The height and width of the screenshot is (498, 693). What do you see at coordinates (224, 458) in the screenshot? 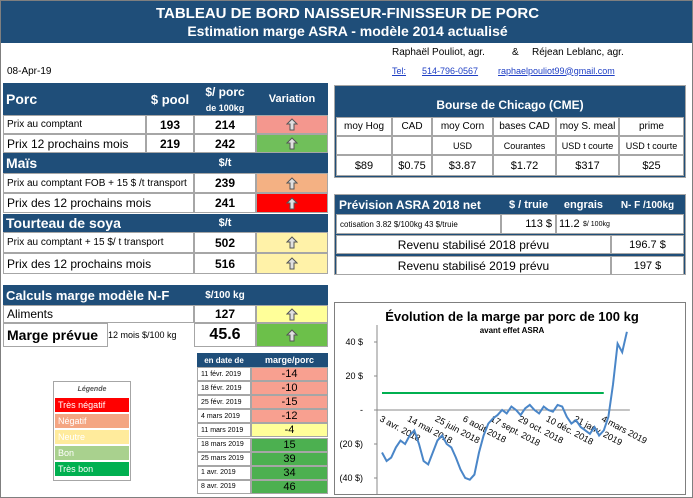
I see `date: 25 mars 2019` at bounding box center [224, 458].